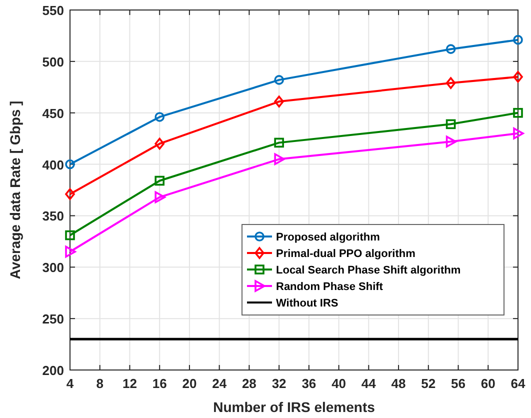  Describe the element at coordinates (458, 383) in the screenshot. I see `x-tick-label: 56` at that location.